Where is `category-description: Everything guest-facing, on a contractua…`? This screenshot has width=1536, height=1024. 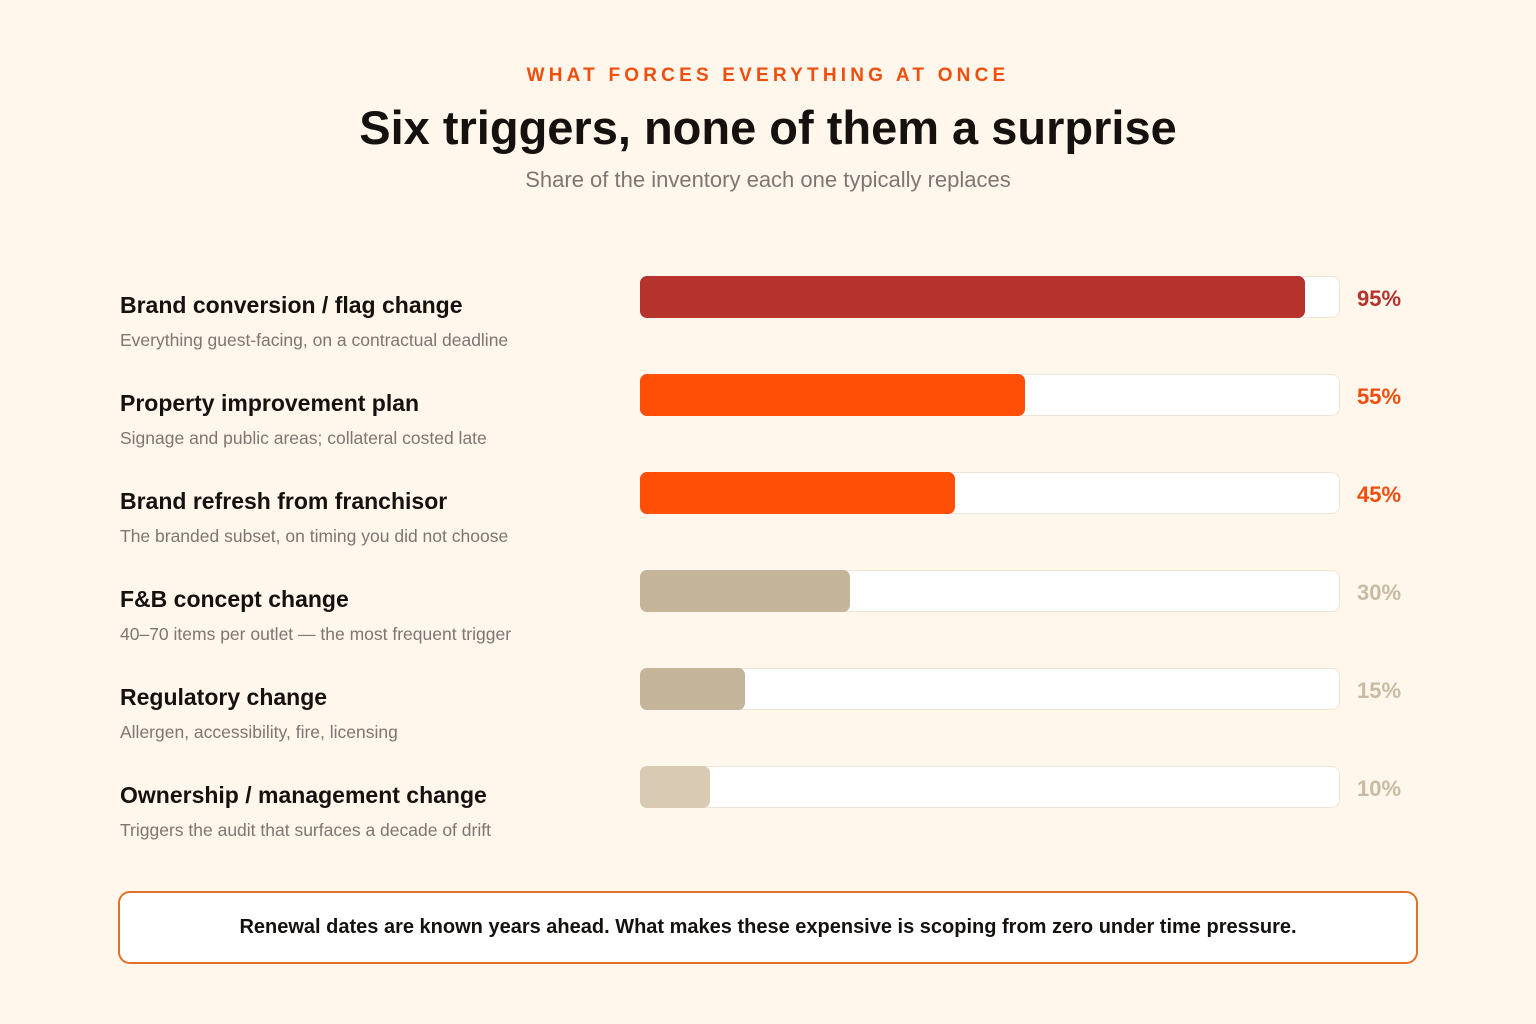 category-description: Everything guest-facing, on a contractua… is located at coordinates (314, 340).